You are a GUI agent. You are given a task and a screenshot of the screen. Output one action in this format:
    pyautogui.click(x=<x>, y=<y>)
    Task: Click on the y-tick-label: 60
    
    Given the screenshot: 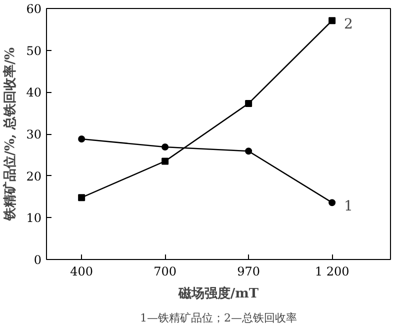 What is the action you would take?
    pyautogui.click(x=34, y=9)
    